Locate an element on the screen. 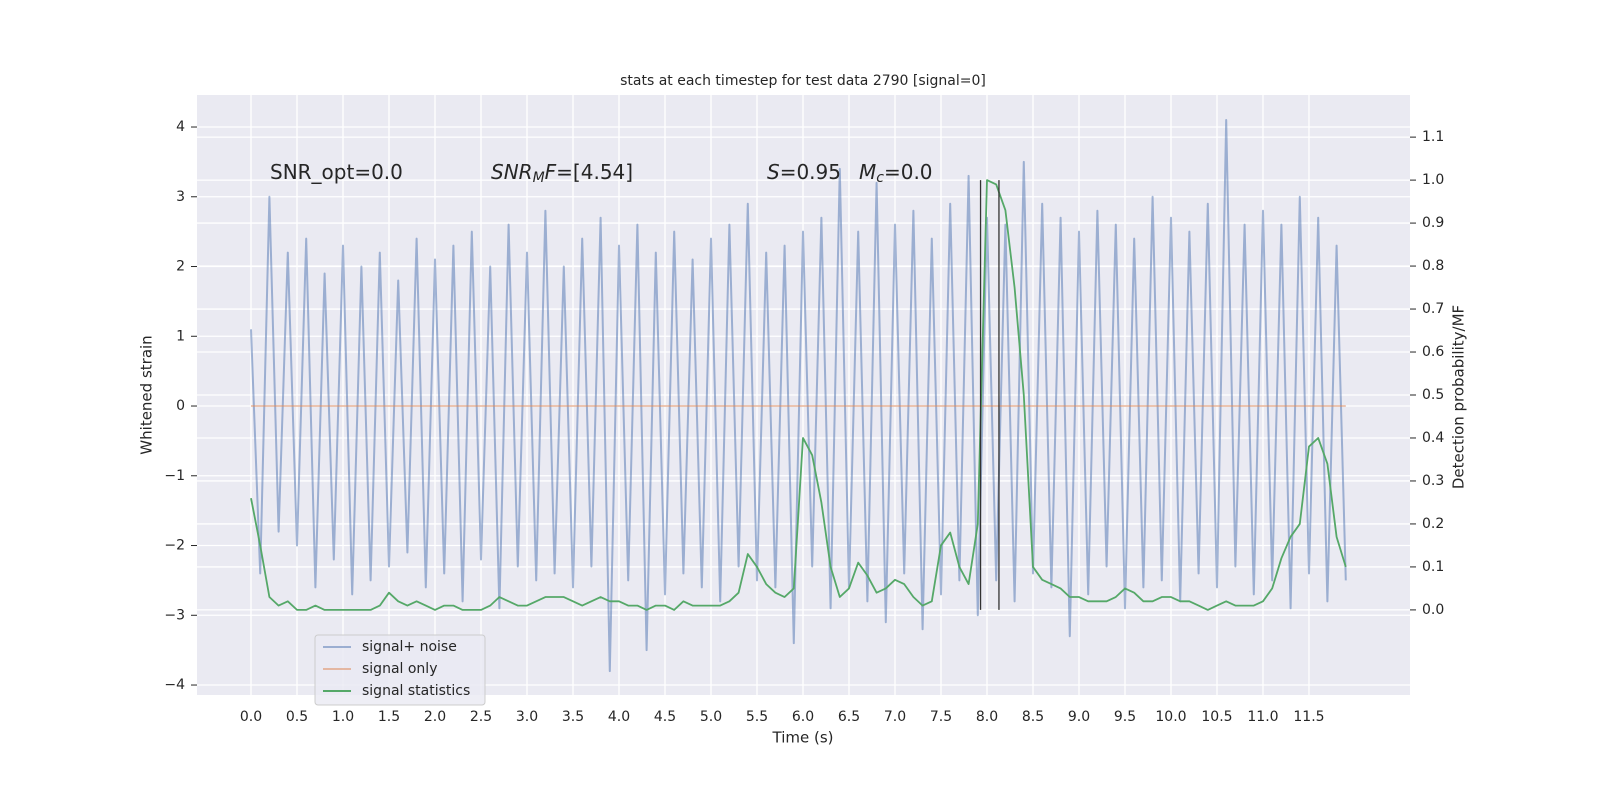 The height and width of the screenshot is (800, 1600). y-axis-label: Whitened strain is located at coordinates (147, 394).